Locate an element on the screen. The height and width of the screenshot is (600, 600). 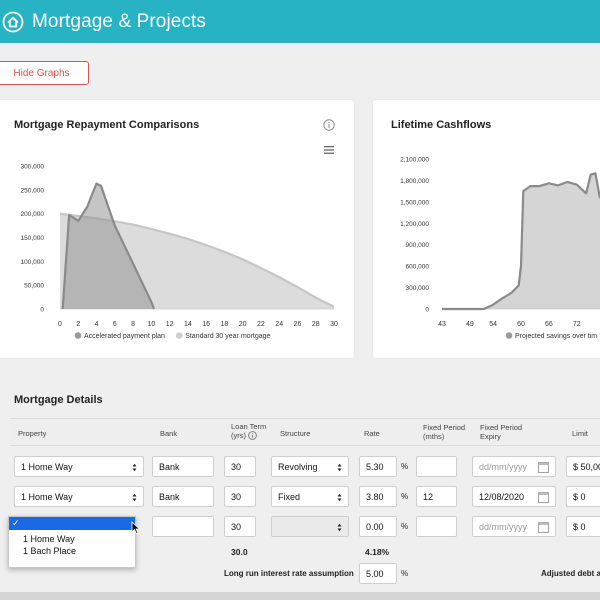
weighted-rate: 4.18% is located at coordinates (377, 552).